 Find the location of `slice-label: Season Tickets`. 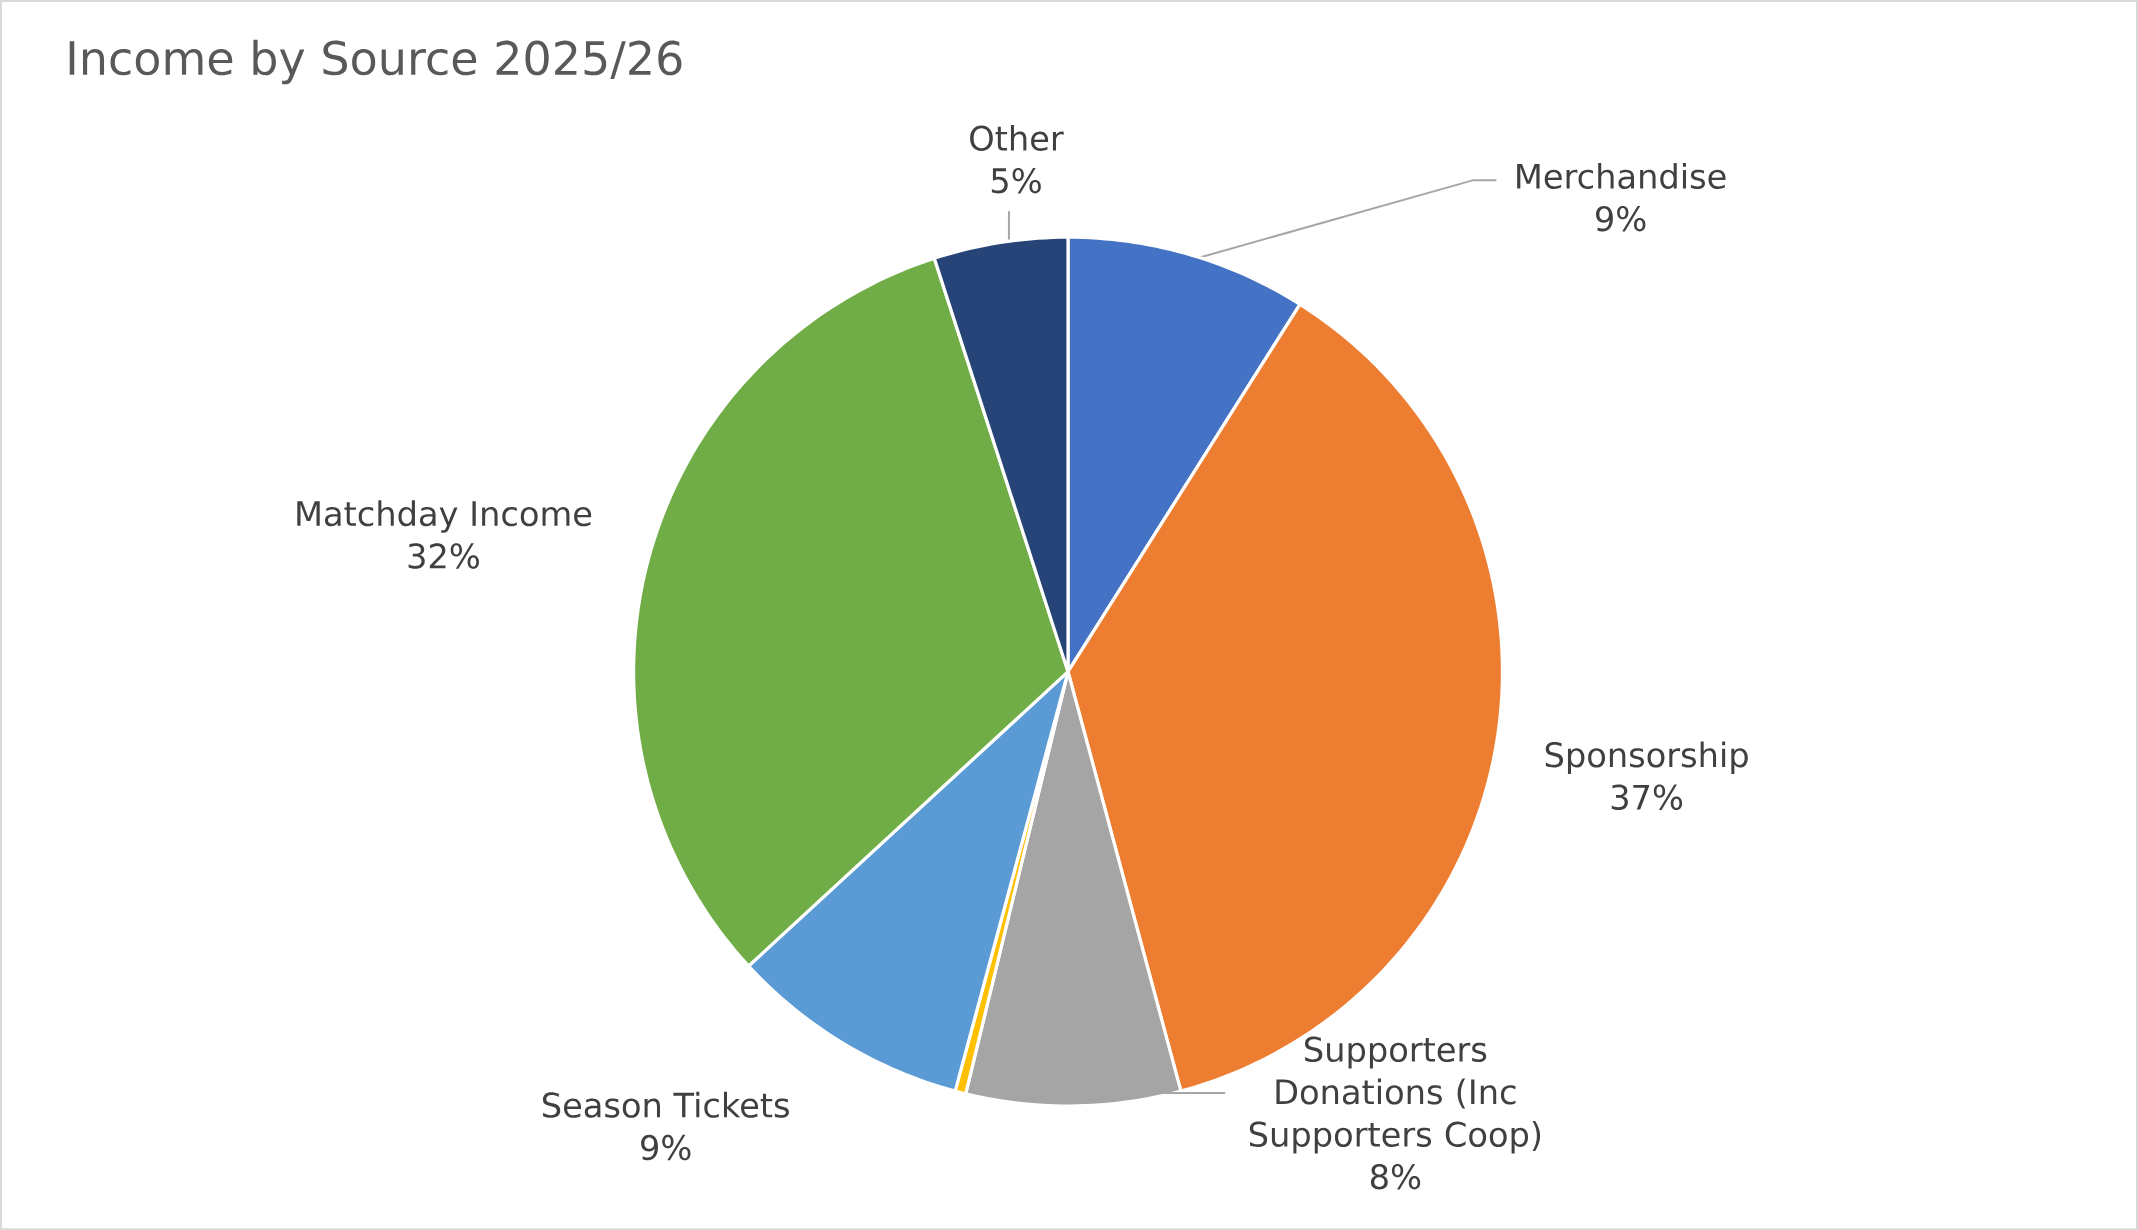

slice-label: Season Tickets is located at coordinates (665, 1104).